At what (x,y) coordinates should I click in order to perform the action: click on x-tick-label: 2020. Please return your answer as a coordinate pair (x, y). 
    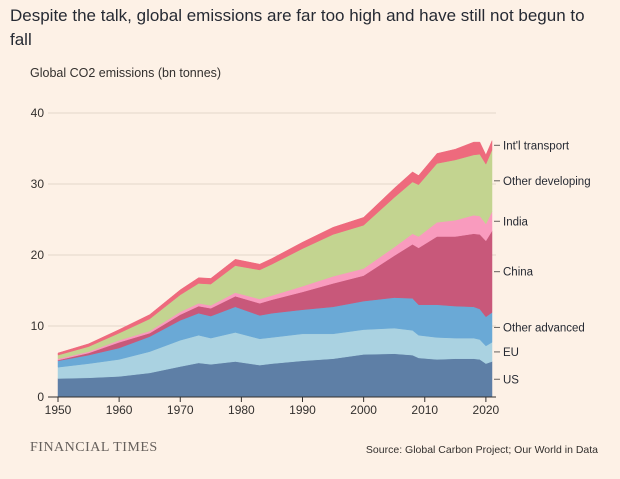
    Looking at the image, I should click on (486, 410).